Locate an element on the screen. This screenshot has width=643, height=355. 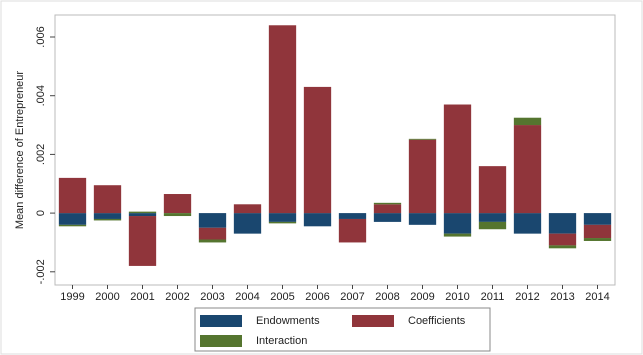
x-tick-label: 2010 is located at coordinates (457, 297).